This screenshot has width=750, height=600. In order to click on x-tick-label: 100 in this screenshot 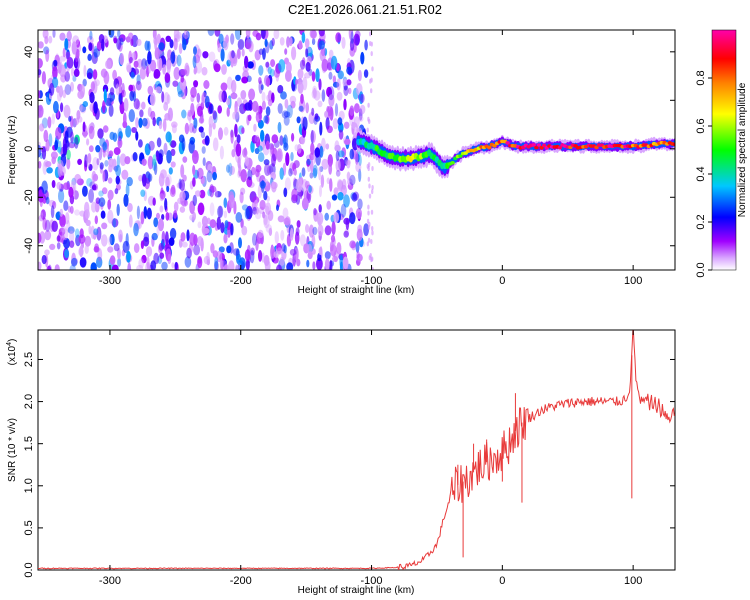, I will do `click(633, 281)`.